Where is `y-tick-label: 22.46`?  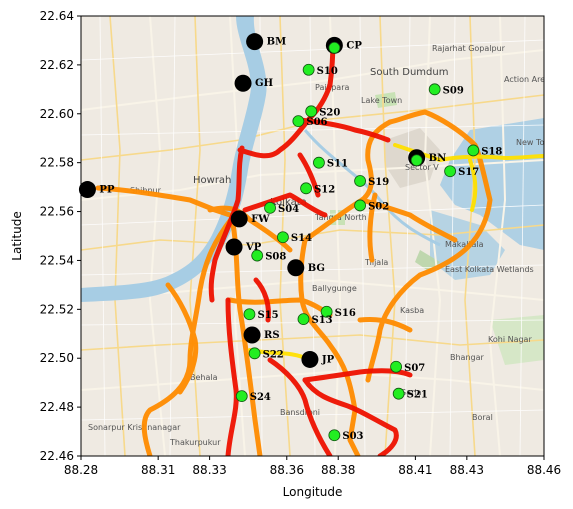
y-tick-label: 22.46 is located at coordinates (57, 456).